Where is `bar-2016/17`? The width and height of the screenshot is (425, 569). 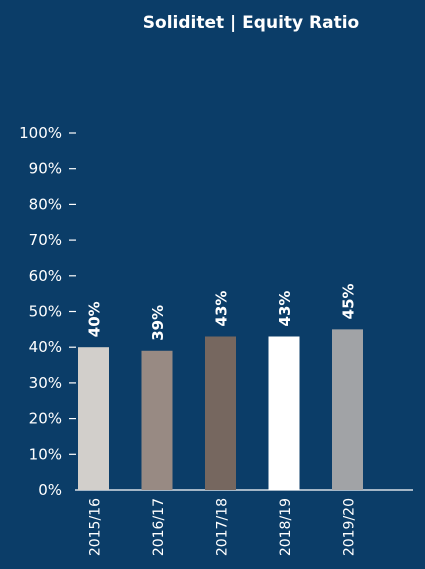 bar-2016/17 is located at coordinates (157, 420).